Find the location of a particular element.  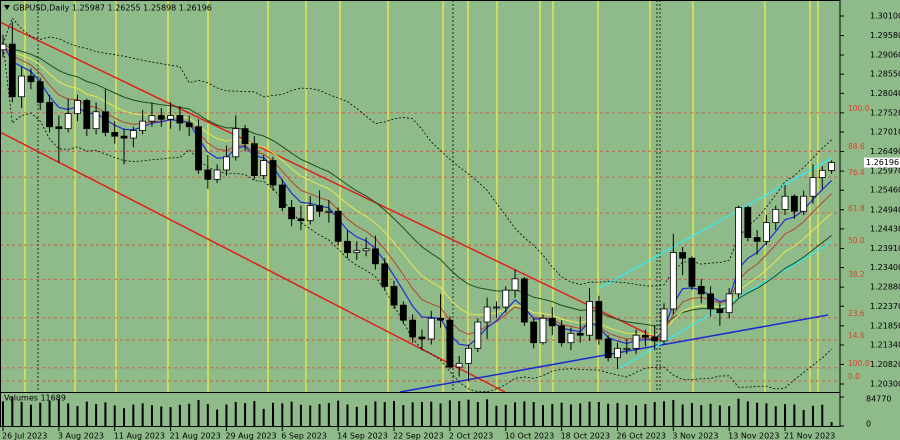

x-tick-label: 26 Jul 2023 is located at coordinates (24, 436).